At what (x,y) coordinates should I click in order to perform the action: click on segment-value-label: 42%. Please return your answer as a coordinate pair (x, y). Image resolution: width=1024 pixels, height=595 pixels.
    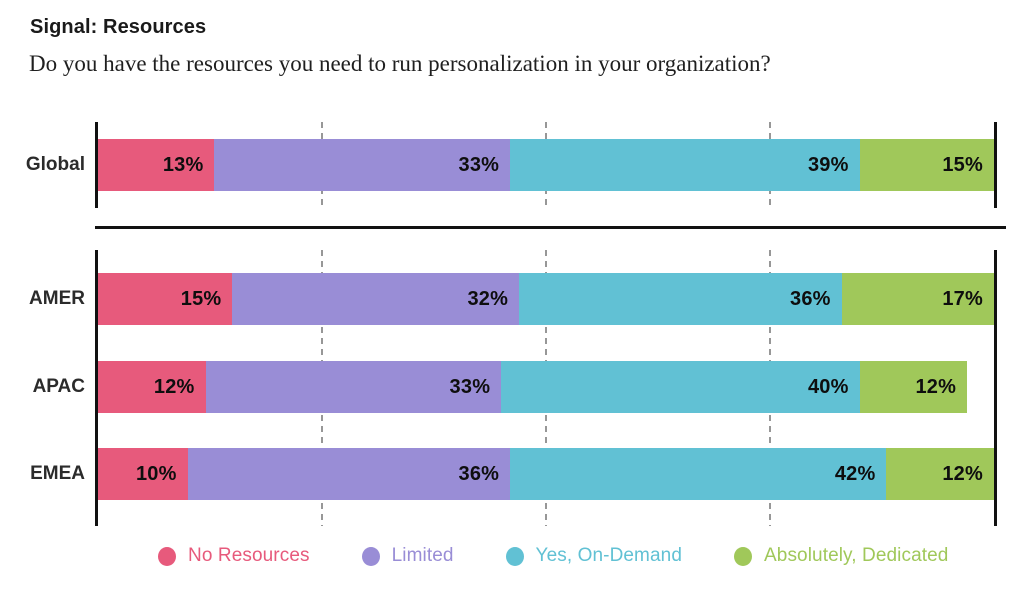
    Looking at the image, I should click on (855, 473).